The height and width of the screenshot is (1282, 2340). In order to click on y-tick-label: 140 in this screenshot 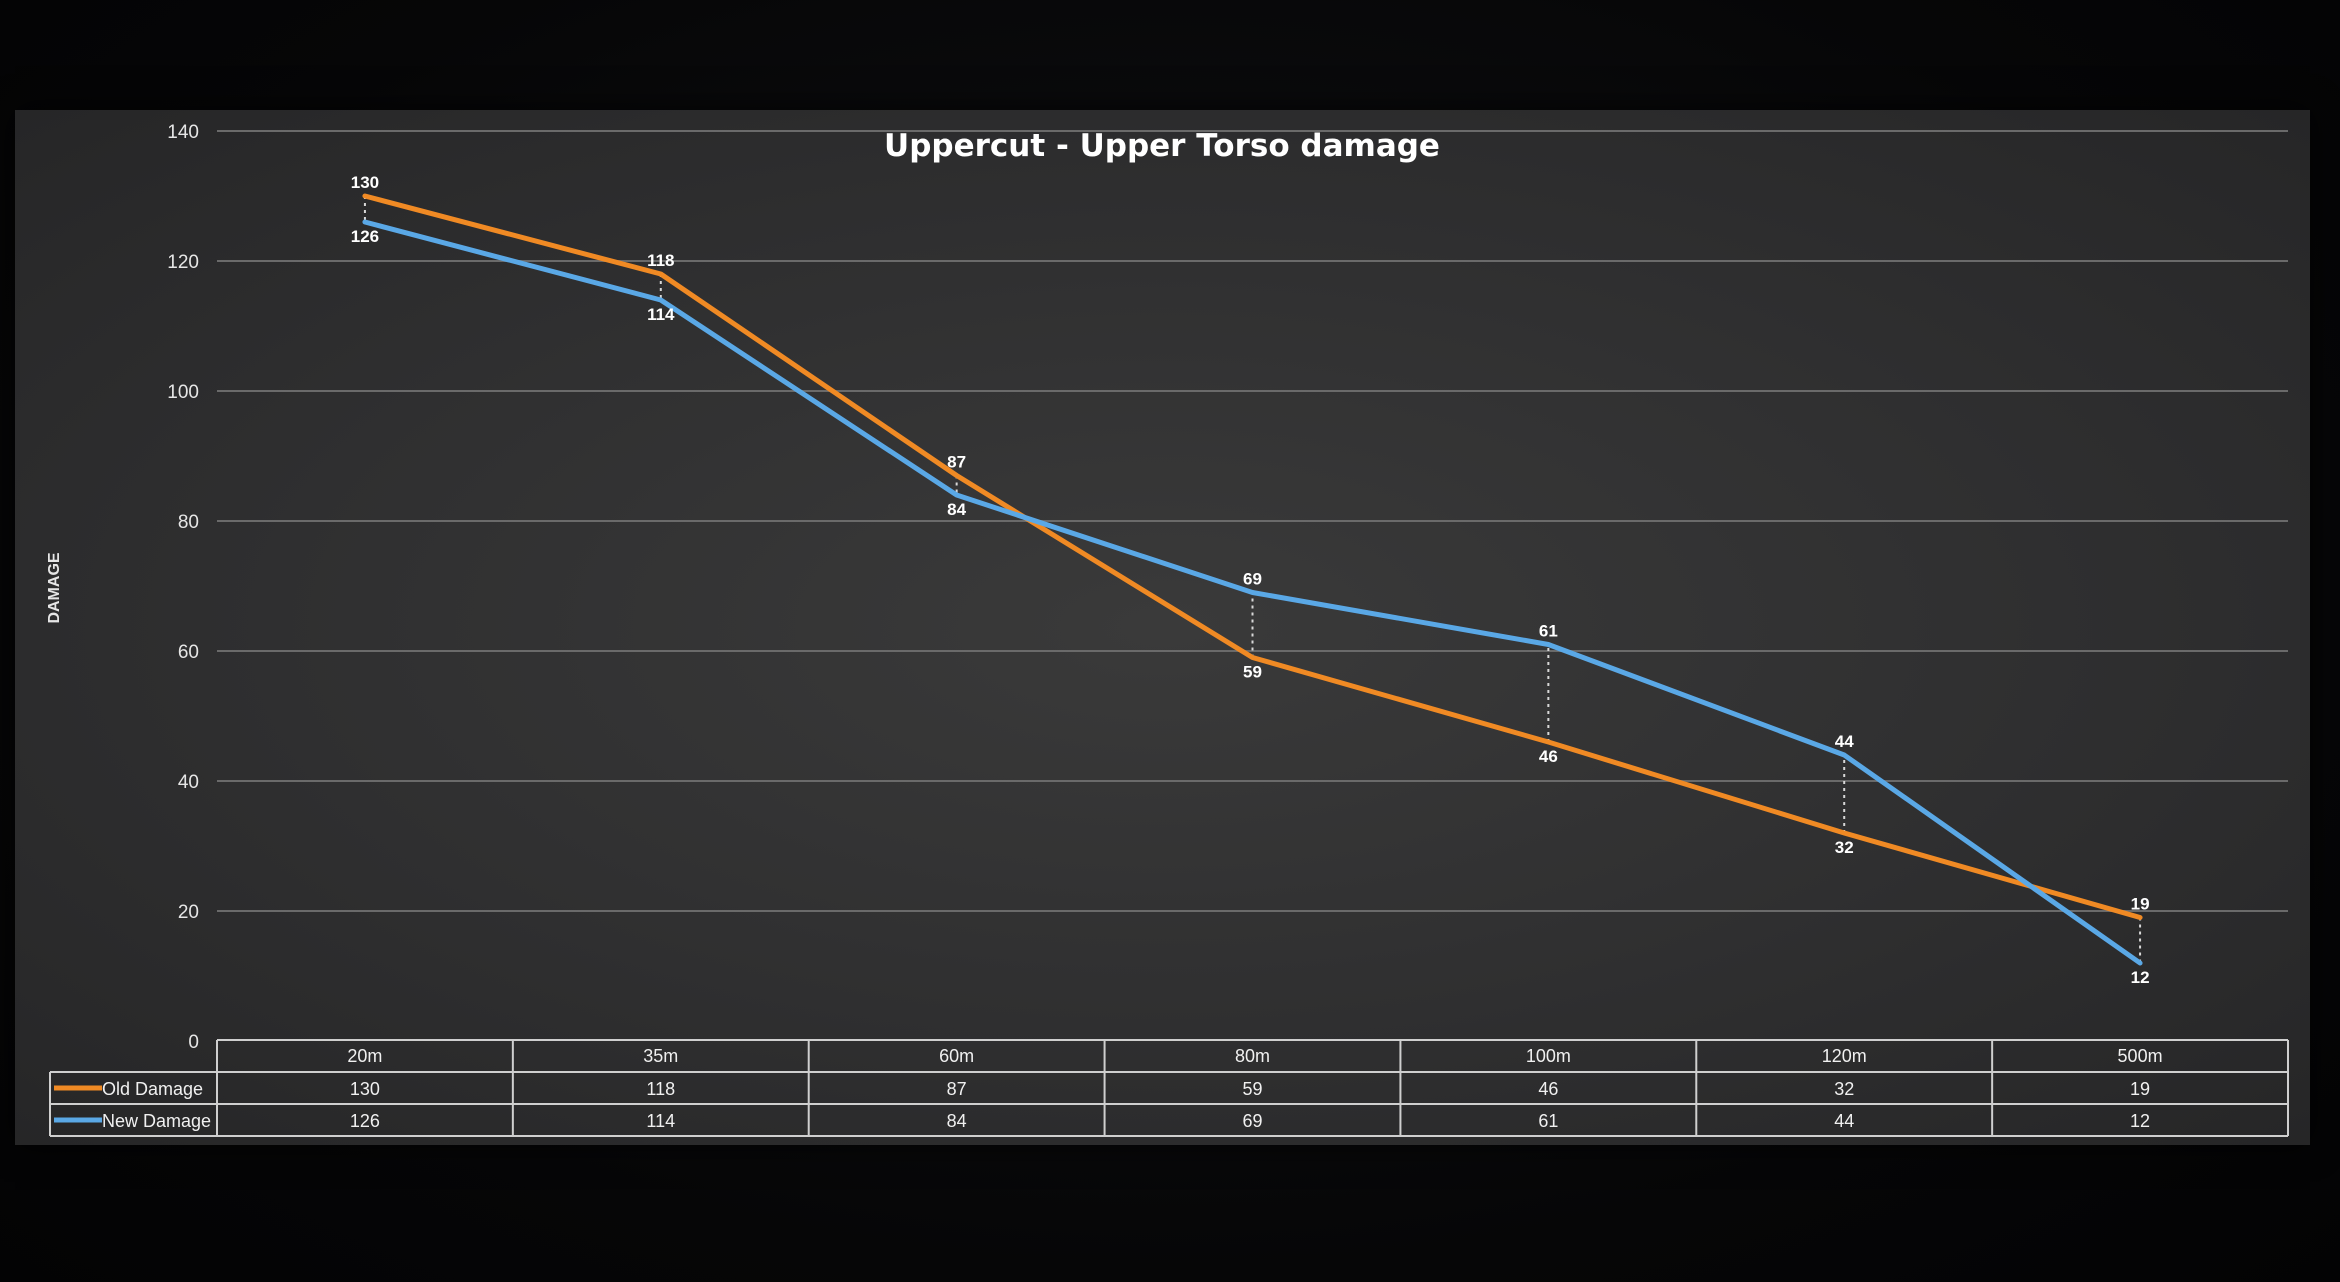, I will do `click(183, 132)`.